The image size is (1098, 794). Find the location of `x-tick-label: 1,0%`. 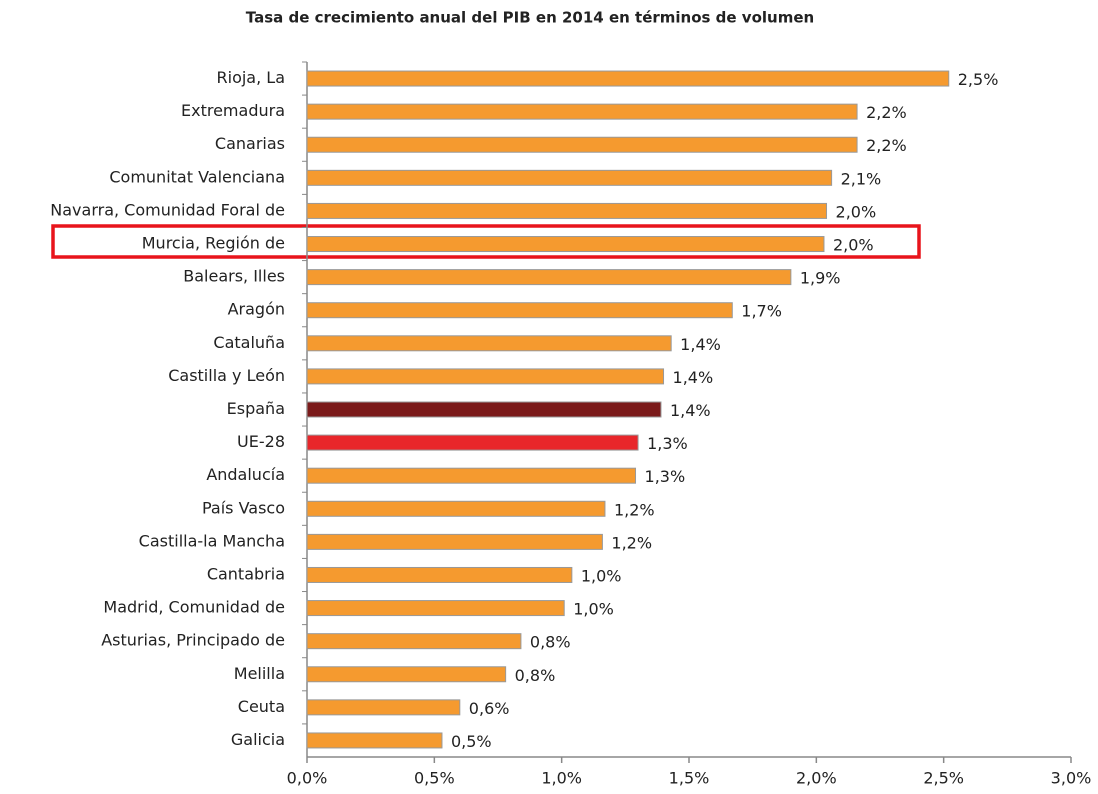

x-tick-label: 1,0% is located at coordinates (561, 778).